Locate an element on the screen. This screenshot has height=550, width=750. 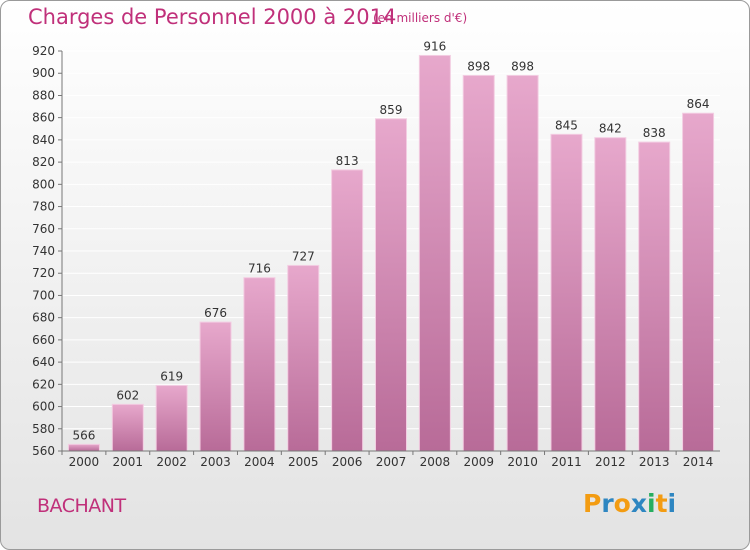
x-tick-label: 2009 is located at coordinates (478, 462).